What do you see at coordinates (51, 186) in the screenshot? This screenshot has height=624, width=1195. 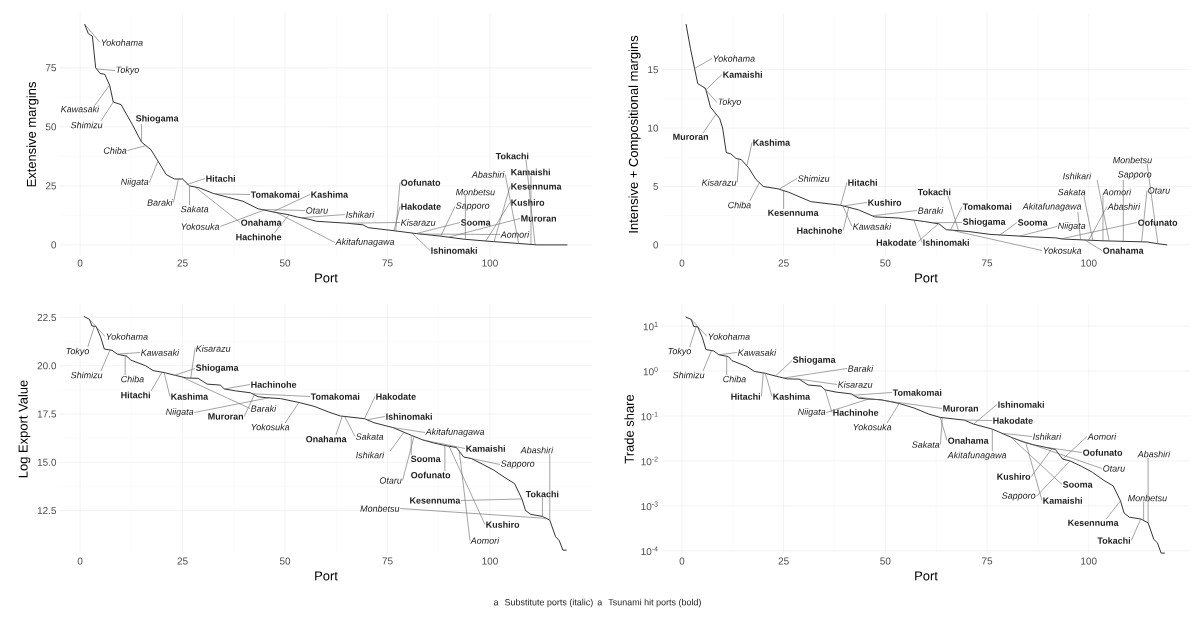 I see `y-tick-label: 25` at bounding box center [51, 186].